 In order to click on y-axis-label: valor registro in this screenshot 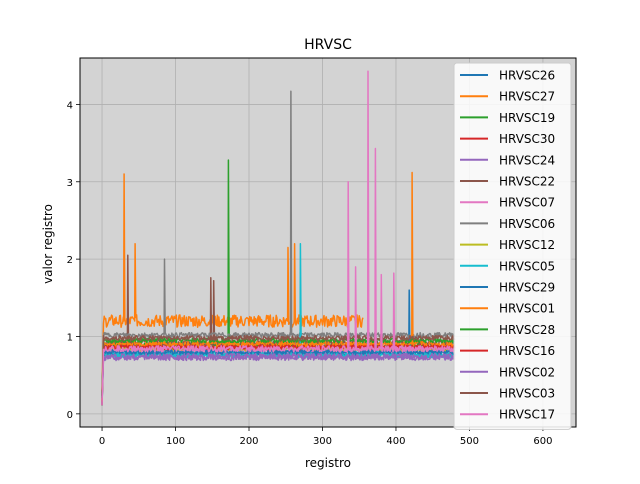, I will do `click(48, 244)`.